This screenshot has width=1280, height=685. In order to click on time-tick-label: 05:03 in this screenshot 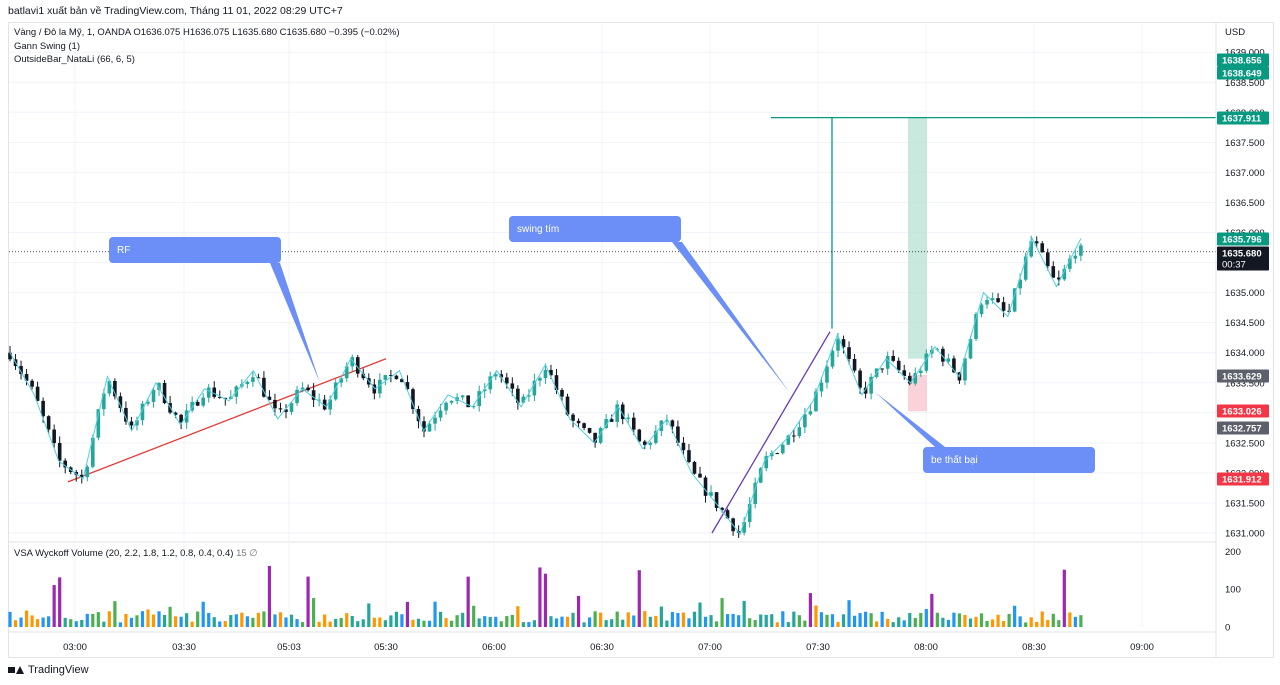, I will do `click(289, 647)`.